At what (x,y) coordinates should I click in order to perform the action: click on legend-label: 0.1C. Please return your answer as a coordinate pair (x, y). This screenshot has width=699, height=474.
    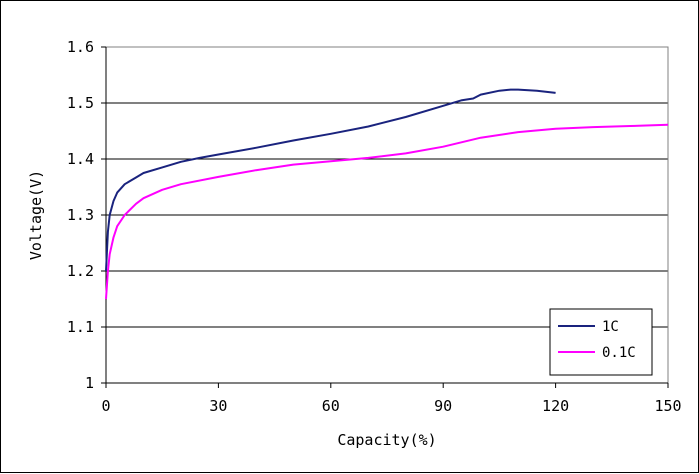
    Looking at the image, I should click on (619, 353).